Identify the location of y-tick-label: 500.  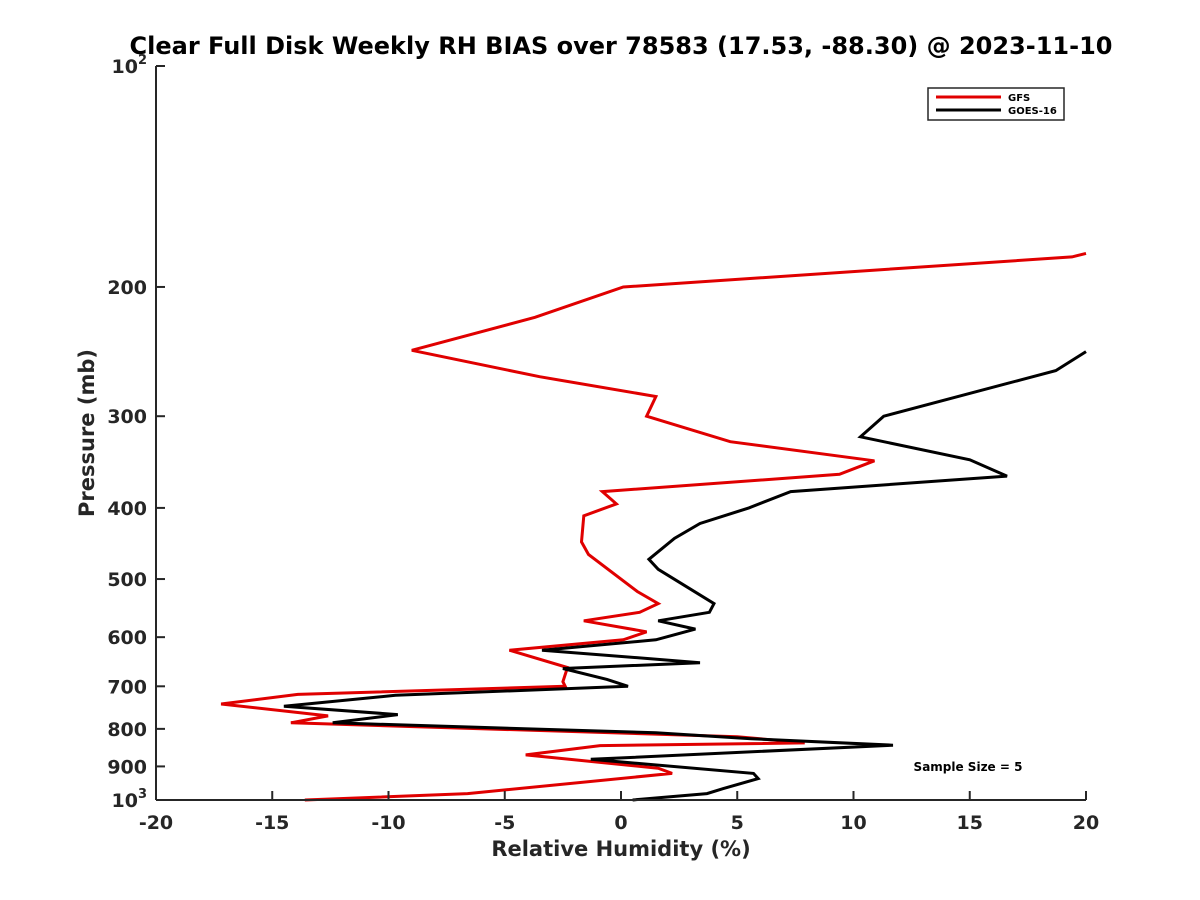
(127, 580).